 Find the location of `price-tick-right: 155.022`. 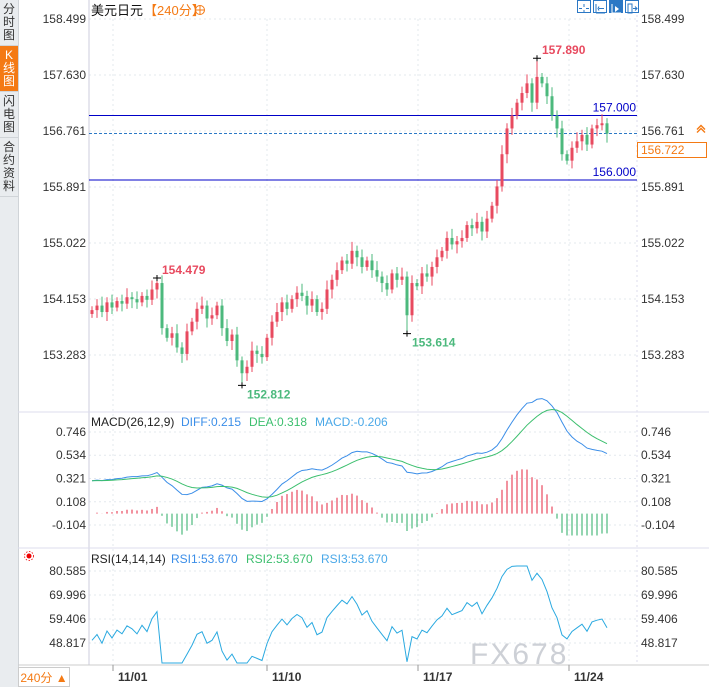

price-tick-right: 155.022 is located at coordinates (663, 243).